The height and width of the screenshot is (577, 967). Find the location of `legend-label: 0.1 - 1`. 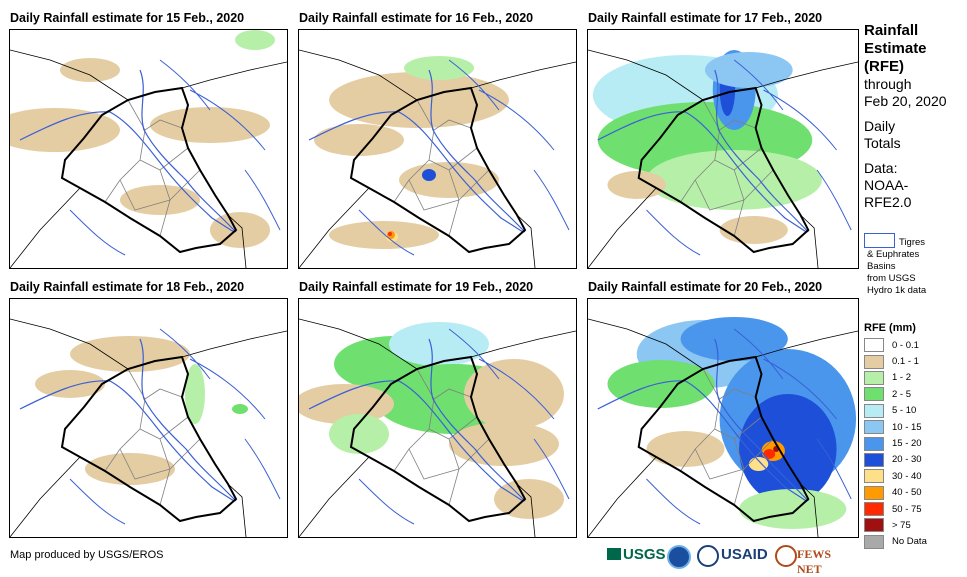

legend-label: 0.1 - 1 is located at coordinates (905, 362).